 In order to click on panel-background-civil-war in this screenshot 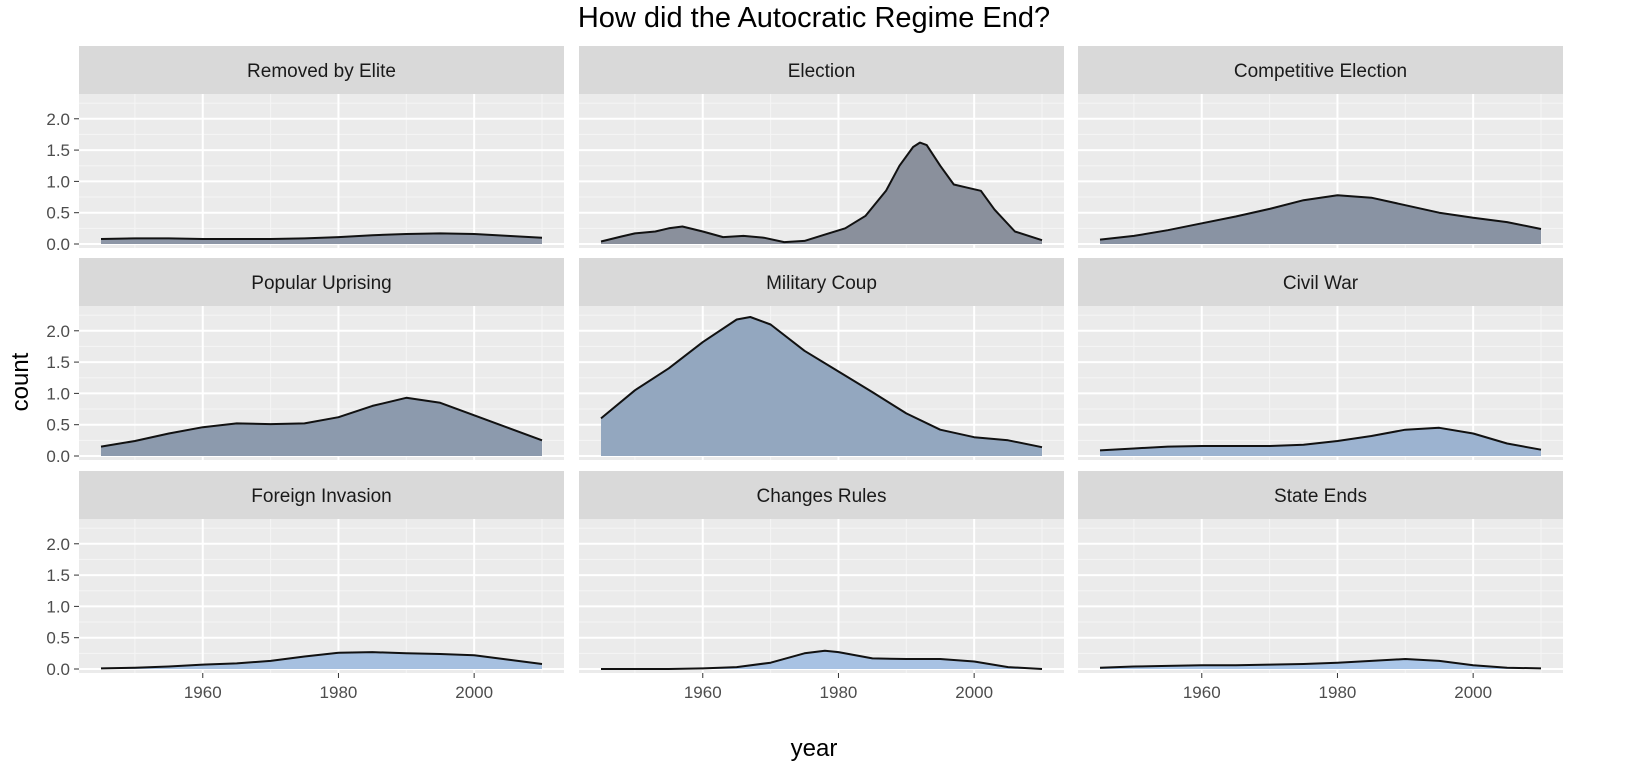, I will do `click(1320, 383)`.